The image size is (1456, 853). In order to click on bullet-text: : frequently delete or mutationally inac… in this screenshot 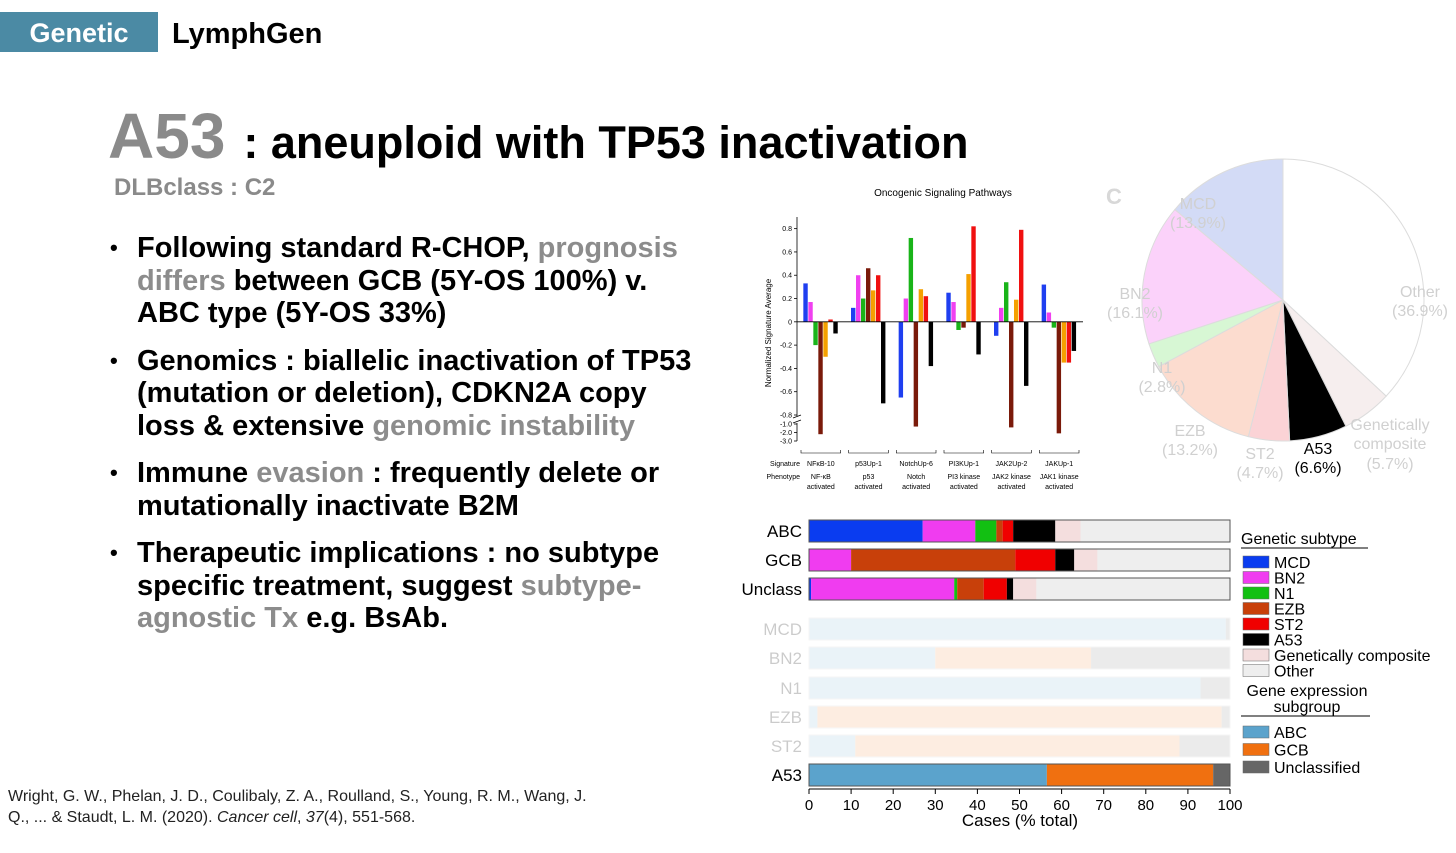, I will do `click(398, 489)`.